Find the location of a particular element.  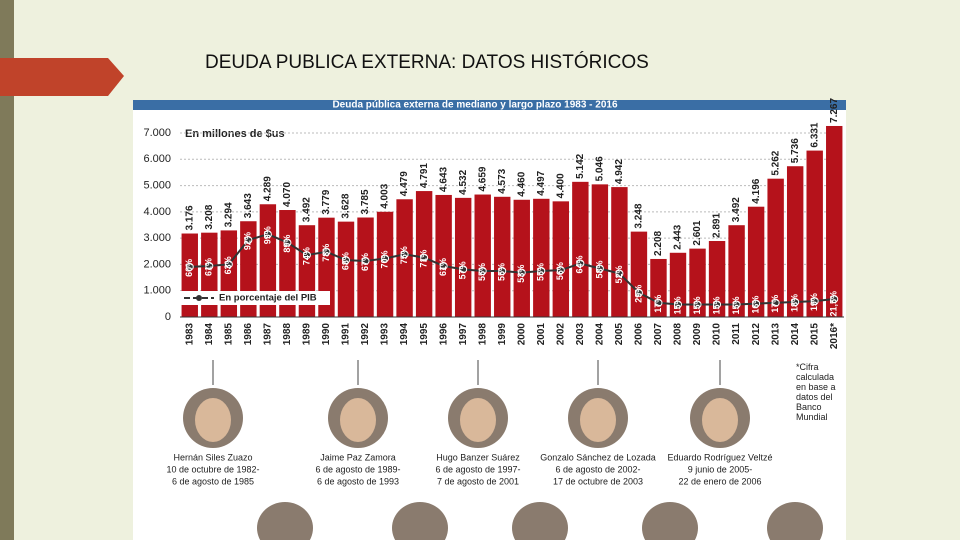

president-name: Jaime Paz Zamora is located at coordinates (358, 457).